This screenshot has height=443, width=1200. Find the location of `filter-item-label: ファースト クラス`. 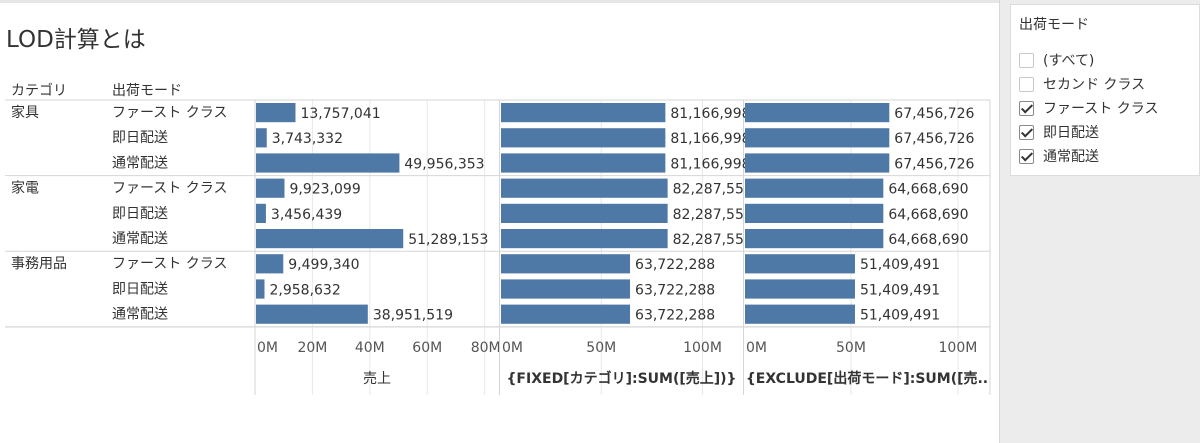

filter-item-label: ファースト クラス is located at coordinates (1101, 109).